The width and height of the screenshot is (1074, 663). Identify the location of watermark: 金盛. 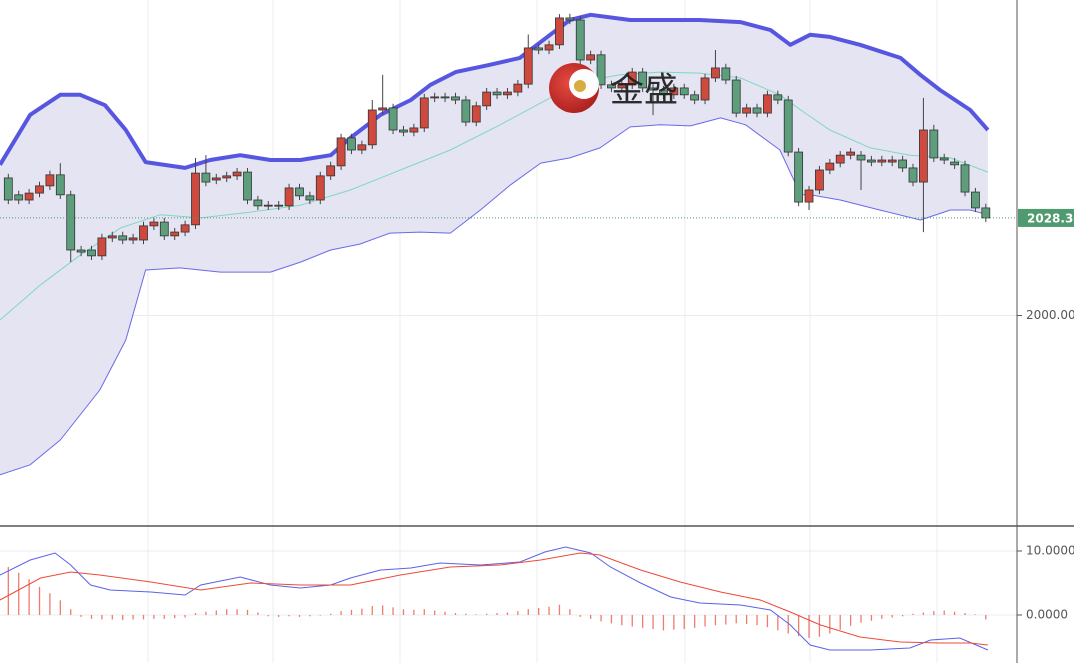
(613, 88).